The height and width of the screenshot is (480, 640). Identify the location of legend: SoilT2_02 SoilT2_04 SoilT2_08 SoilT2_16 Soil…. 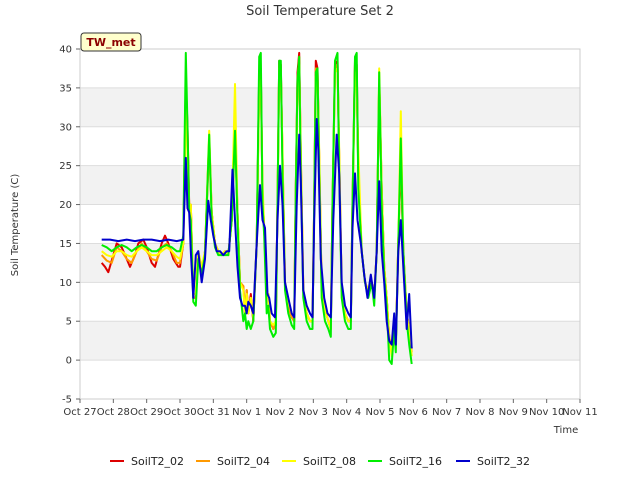
(320, 461).